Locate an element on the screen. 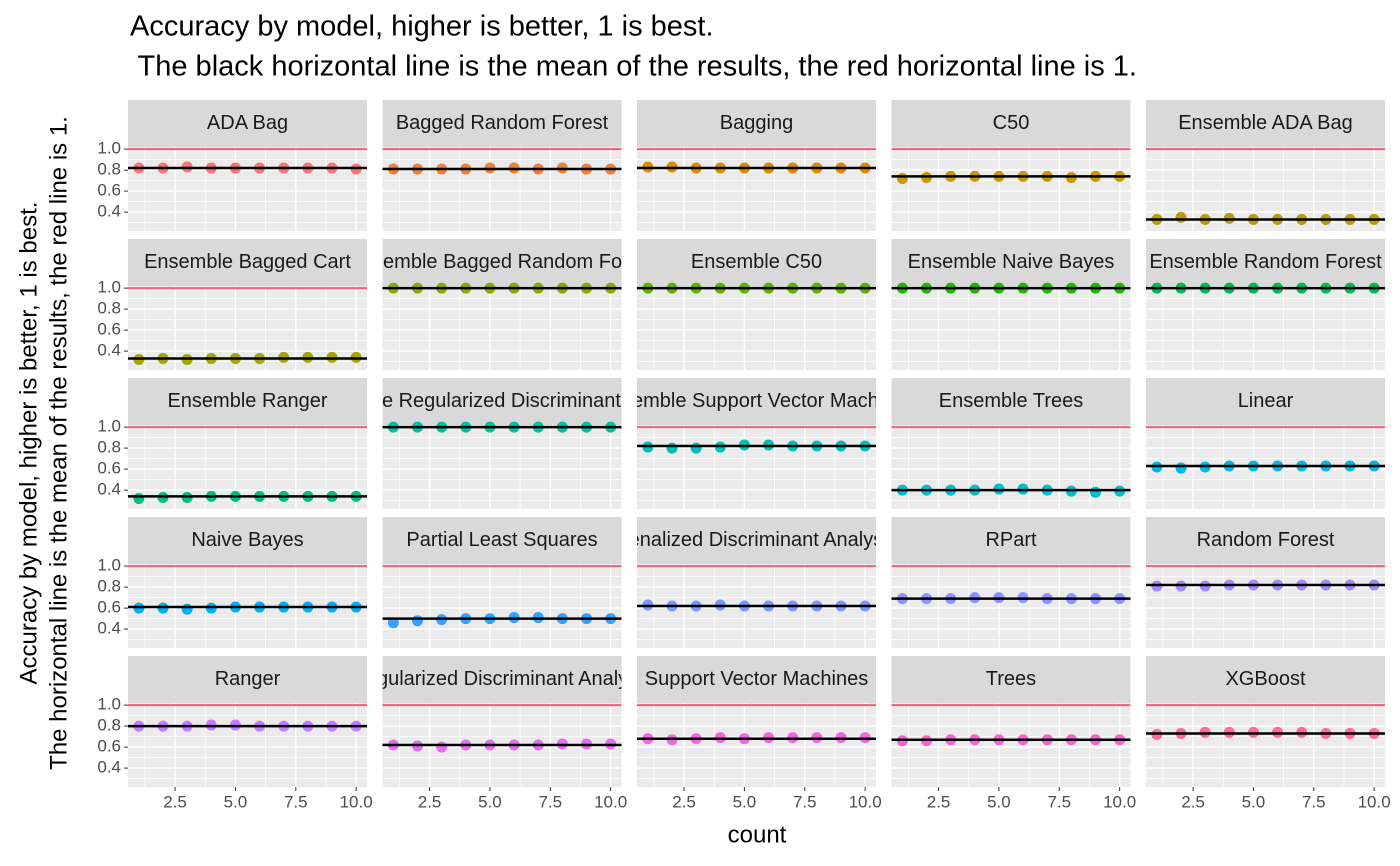 This screenshot has height=866, width=1400. facet-title: Naive Bayes is located at coordinates (247, 540).